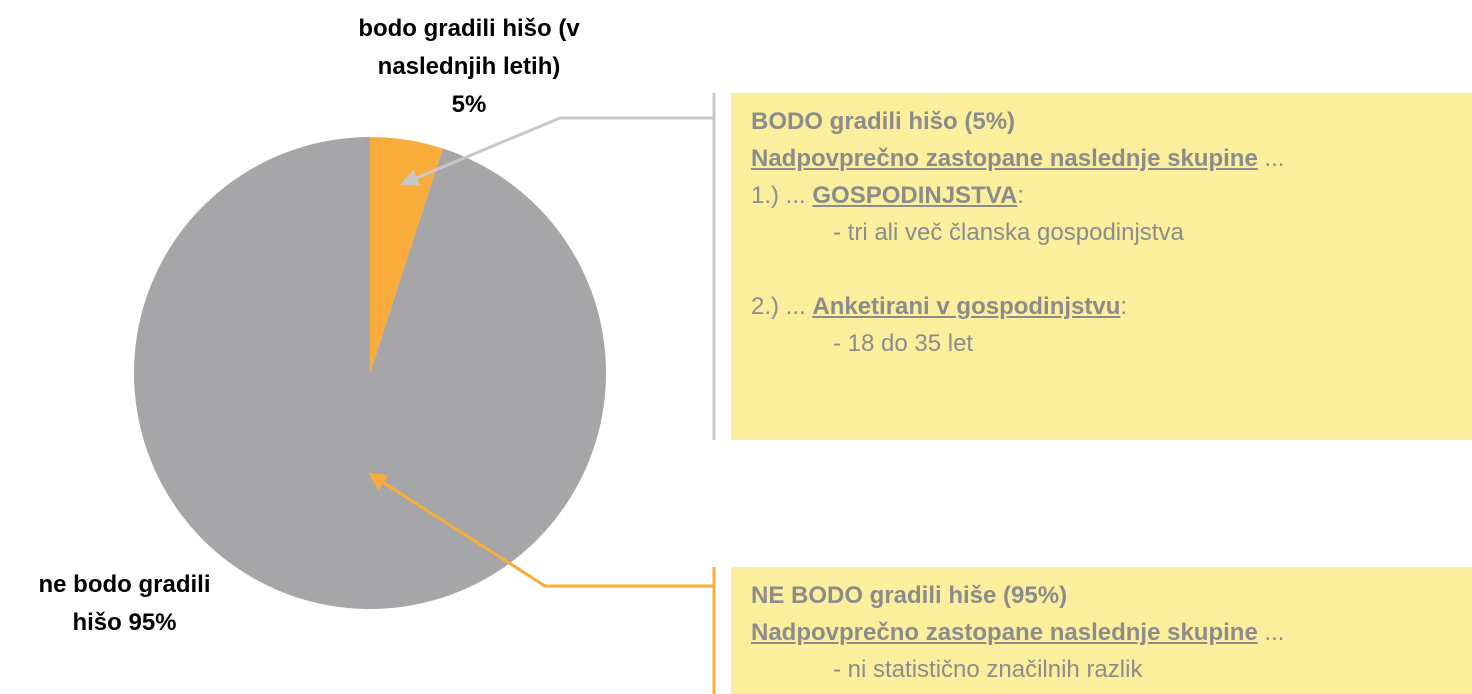 The height and width of the screenshot is (694, 1472). I want to click on item-detail: - ni statistično značilnih razlik, so click(988, 669).